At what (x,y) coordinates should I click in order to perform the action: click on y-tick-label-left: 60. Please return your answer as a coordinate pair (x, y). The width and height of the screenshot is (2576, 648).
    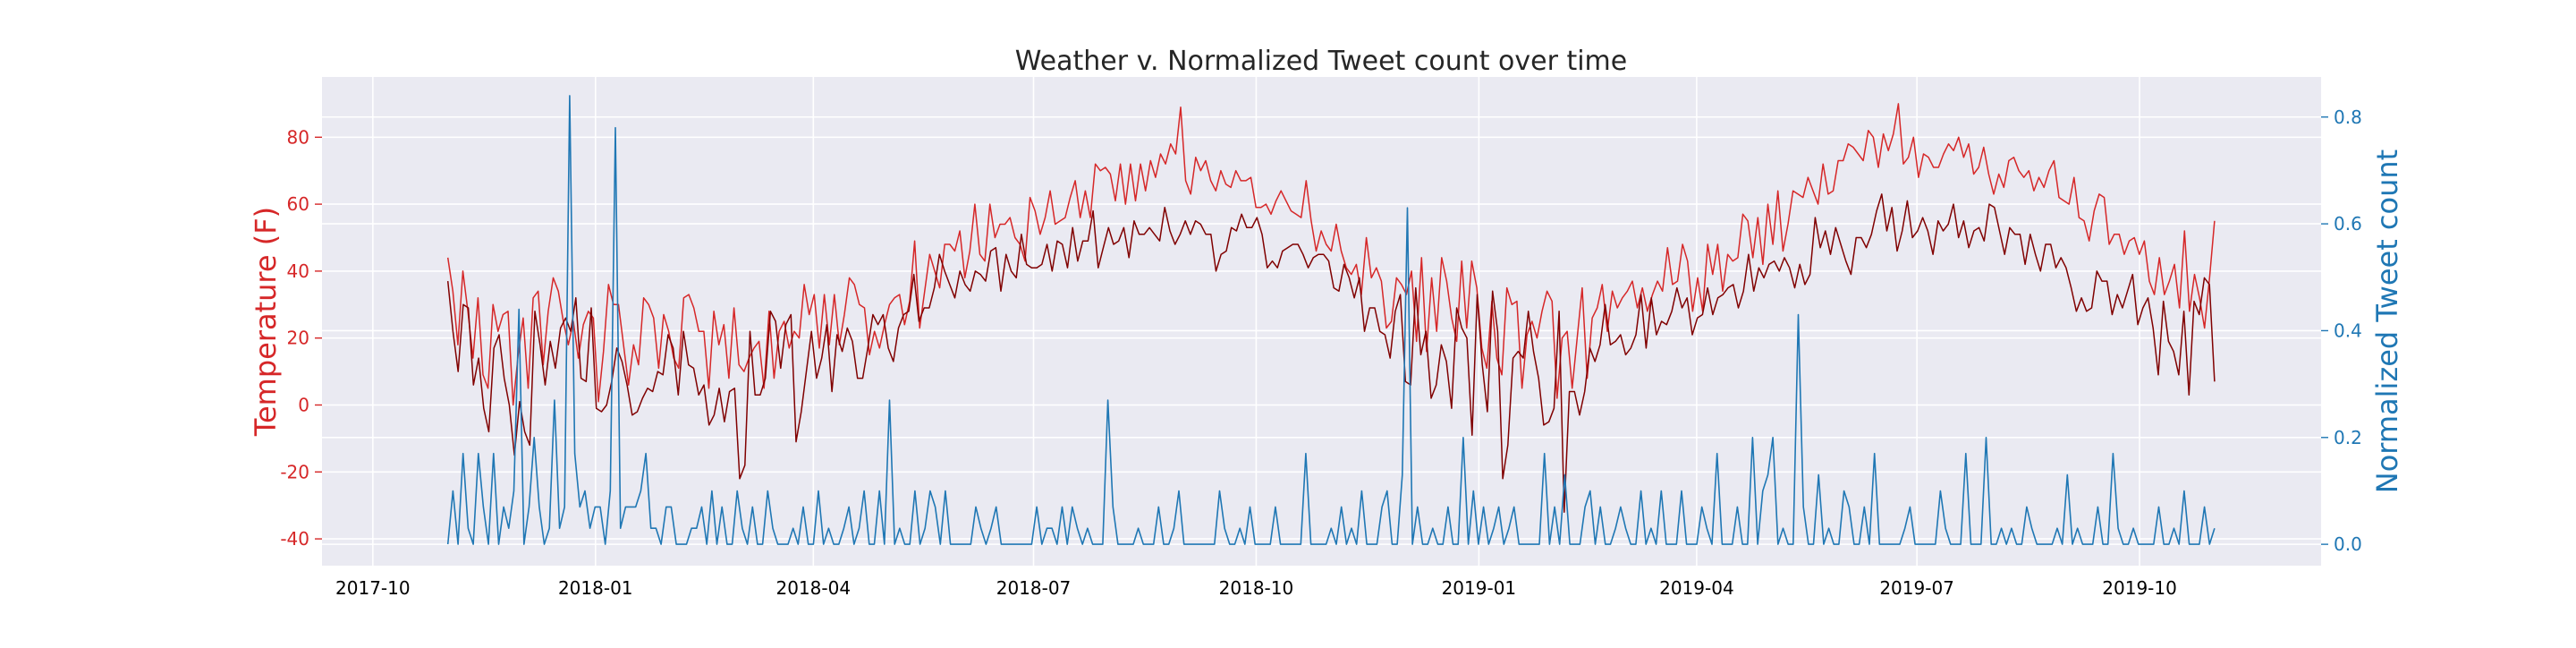
    Looking at the image, I should click on (298, 204).